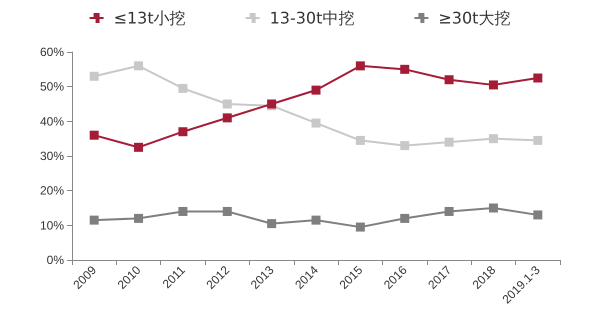 The height and width of the screenshot is (327, 600). What do you see at coordinates (52, 225) in the screenshot?
I see `y-tick-label: 10%` at bounding box center [52, 225].